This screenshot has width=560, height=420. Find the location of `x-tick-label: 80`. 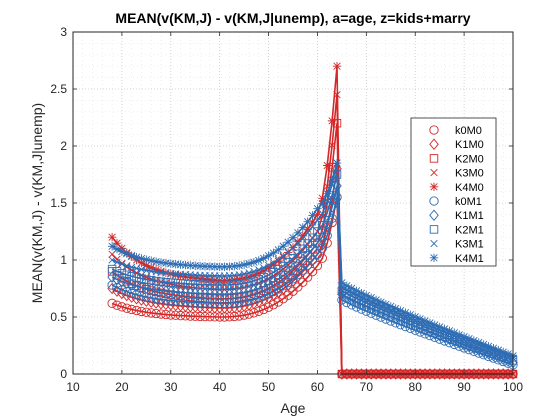

x-tick-label: 80 is located at coordinates (416, 387).